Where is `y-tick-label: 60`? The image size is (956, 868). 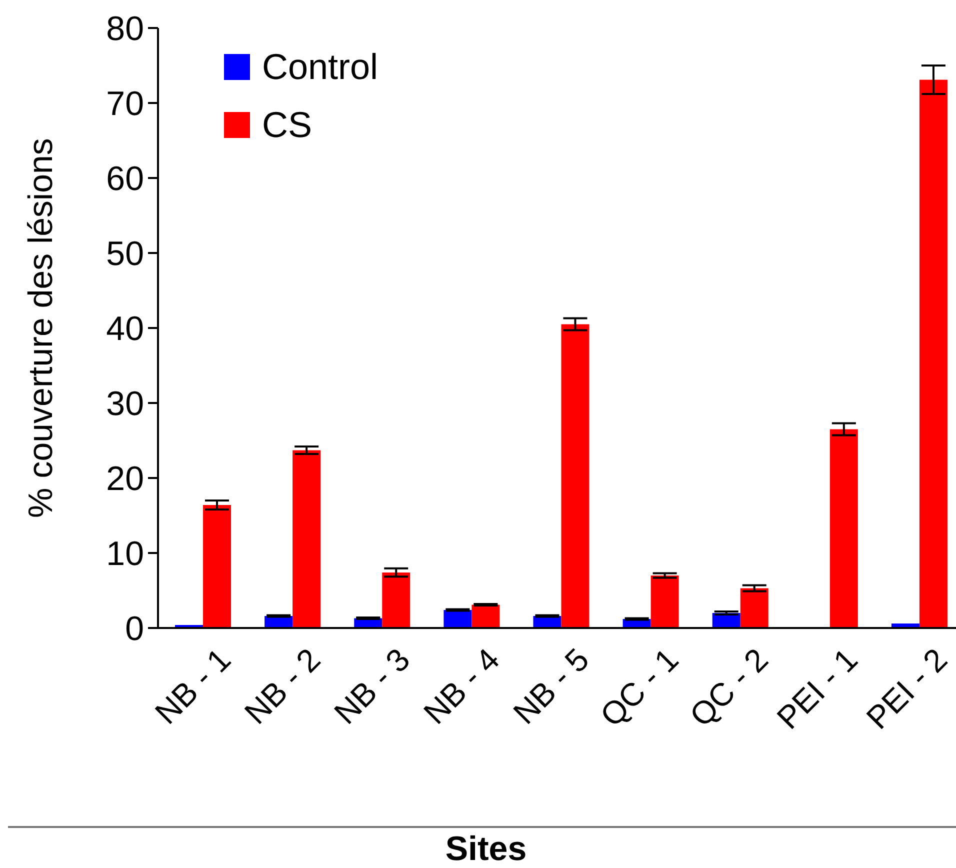
y-tick-label: 60 is located at coordinates (125, 179).